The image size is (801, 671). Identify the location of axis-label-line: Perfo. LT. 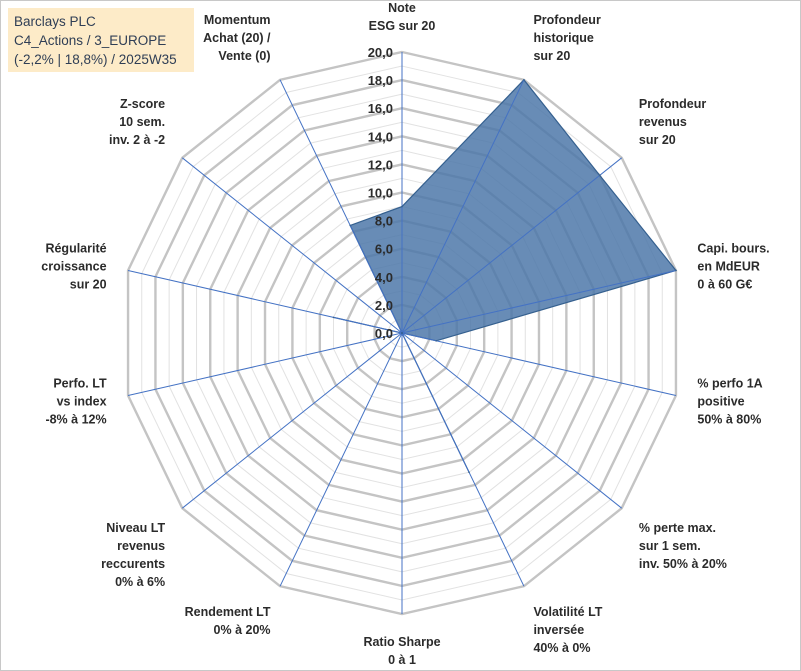
(80, 383).